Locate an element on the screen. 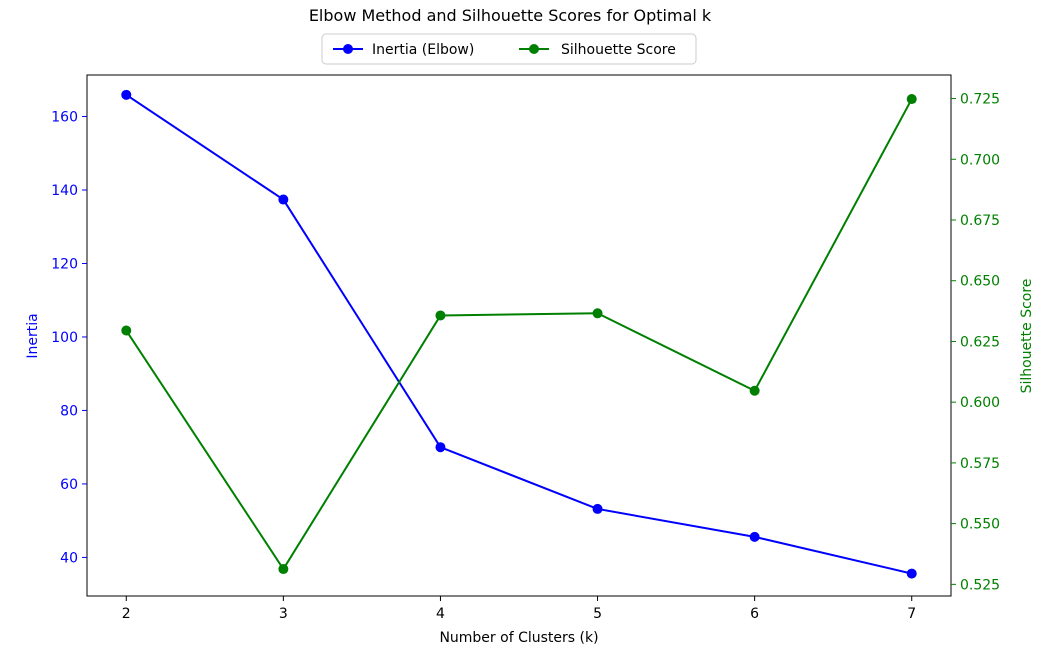 The image size is (1062, 665). legend-marker-inertia is located at coordinates (348, 49).